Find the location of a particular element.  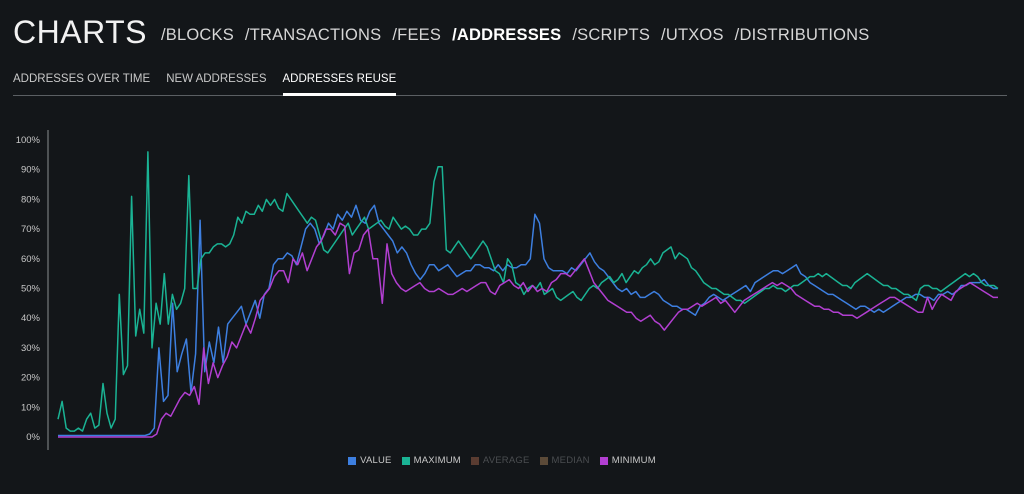

y-tick-label: 60% is located at coordinates (31, 259).